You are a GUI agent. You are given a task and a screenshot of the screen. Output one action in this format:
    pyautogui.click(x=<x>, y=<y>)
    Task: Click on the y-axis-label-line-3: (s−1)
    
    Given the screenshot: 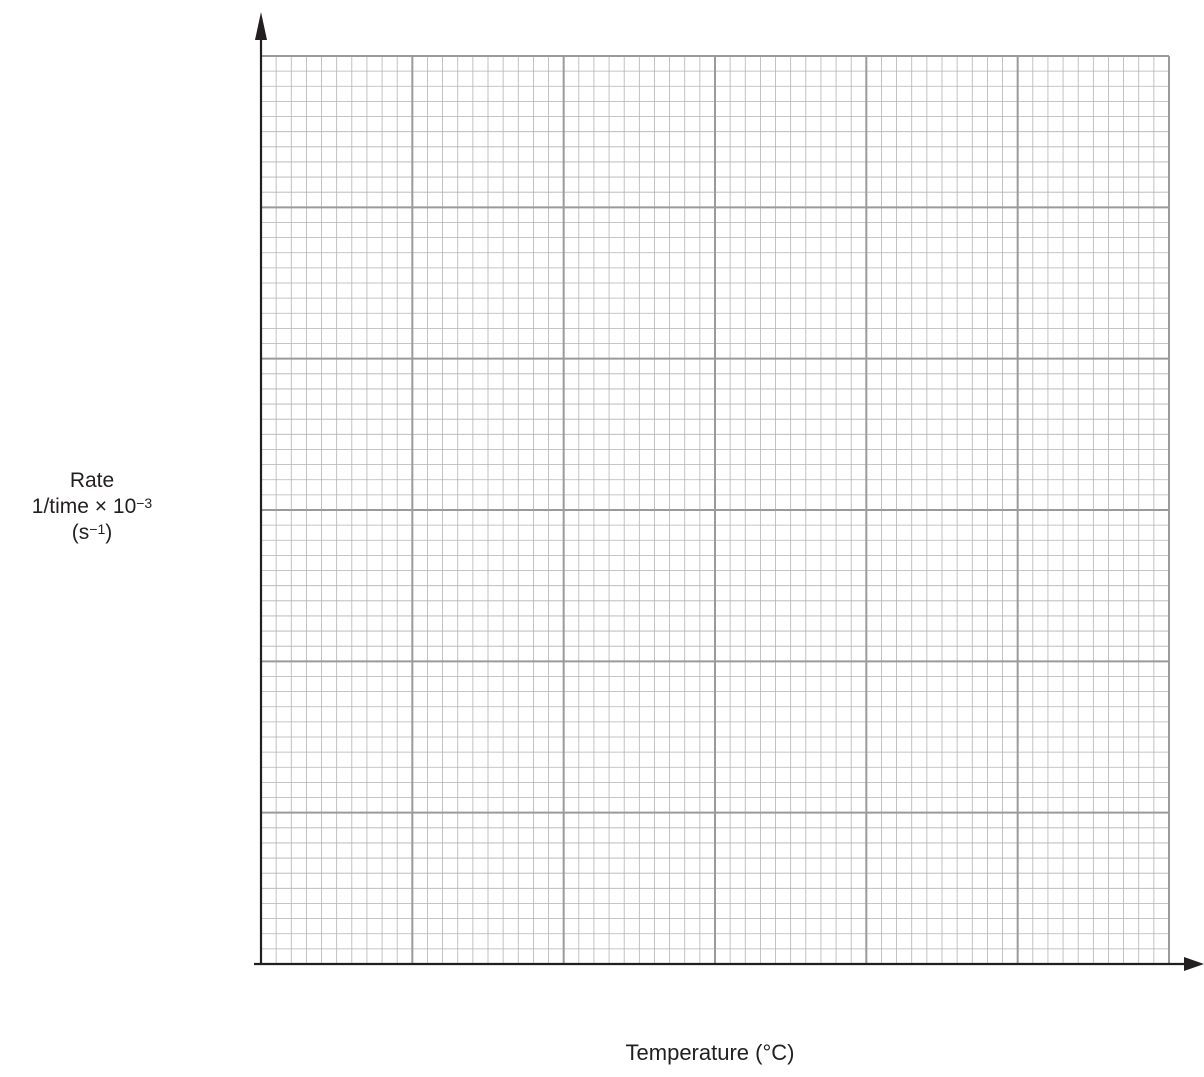 What is the action you would take?
    pyautogui.click(x=92, y=533)
    